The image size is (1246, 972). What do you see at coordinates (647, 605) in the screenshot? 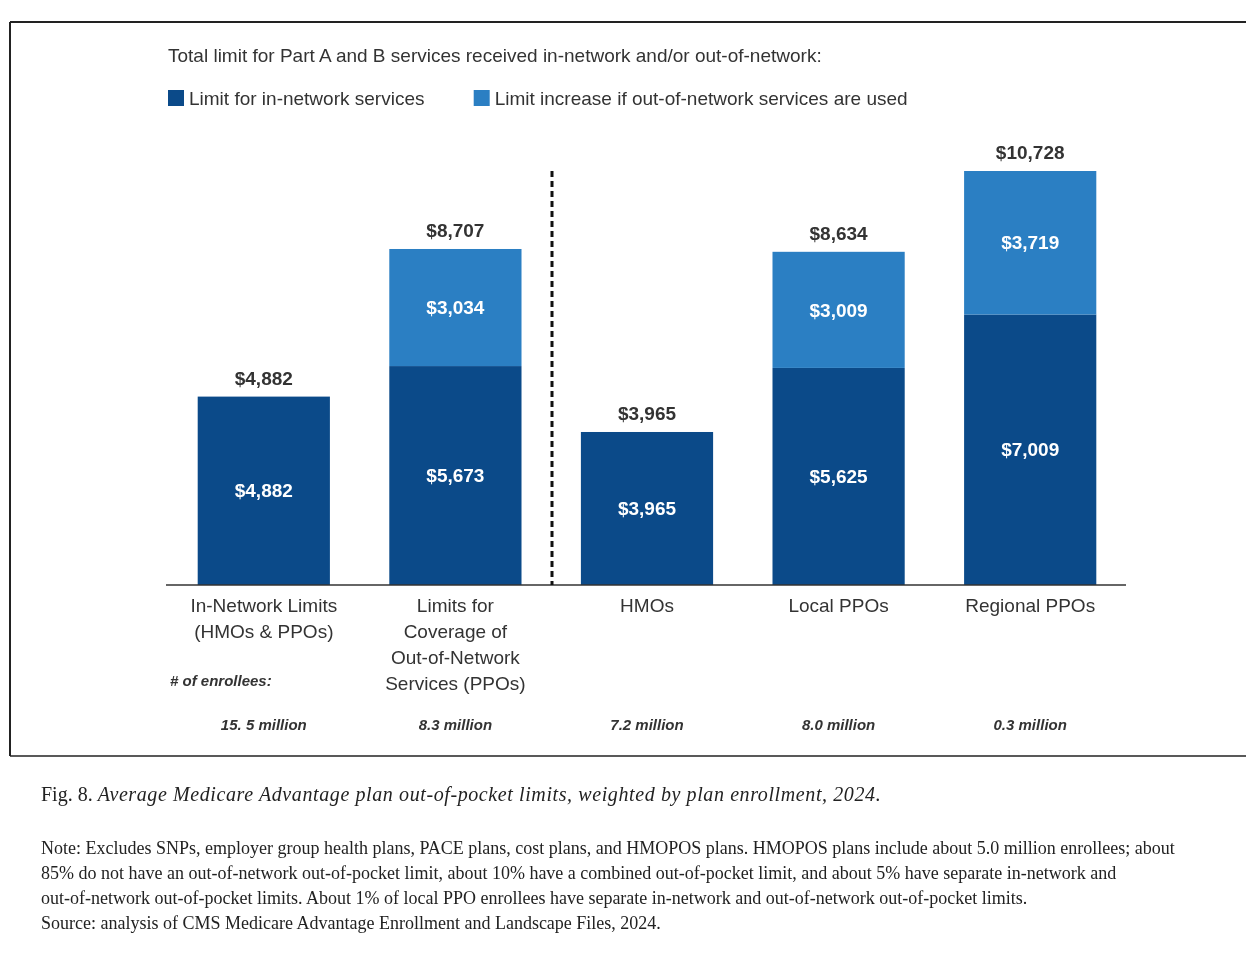
I see `x-tick-label: HMOs` at bounding box center [647, 605].